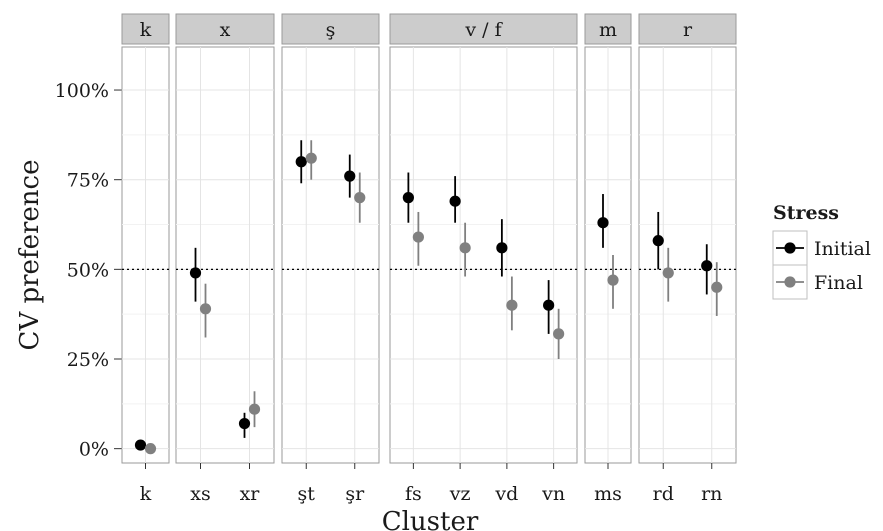 This screenshot has height=531, width=883. I want to click on legend-entry-label: Initial, so click(842, 249).